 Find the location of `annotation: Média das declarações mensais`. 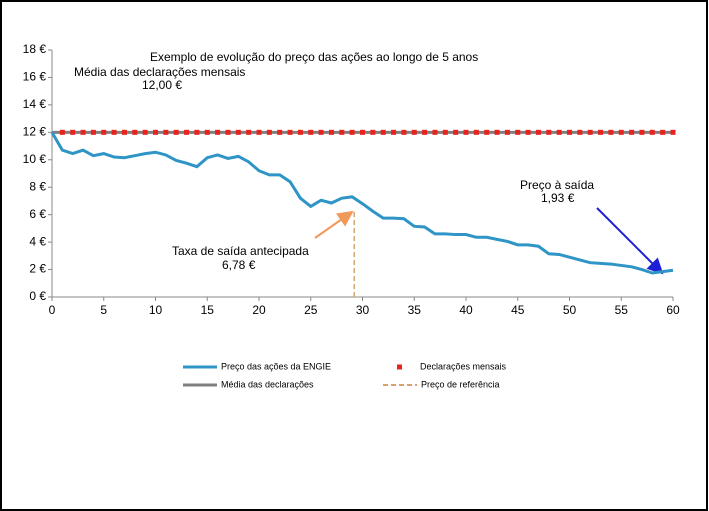

annotation: Média das declarações mensais is located at coordinates (159, 72).